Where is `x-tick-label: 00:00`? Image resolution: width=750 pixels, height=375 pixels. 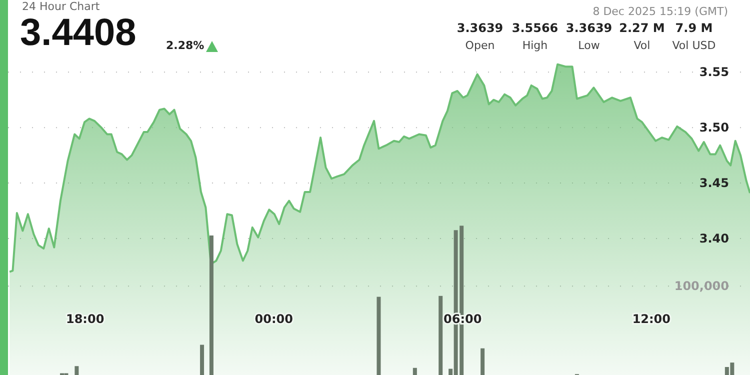 x-tick-label: 00:00 is located at coordinates (273, 319).